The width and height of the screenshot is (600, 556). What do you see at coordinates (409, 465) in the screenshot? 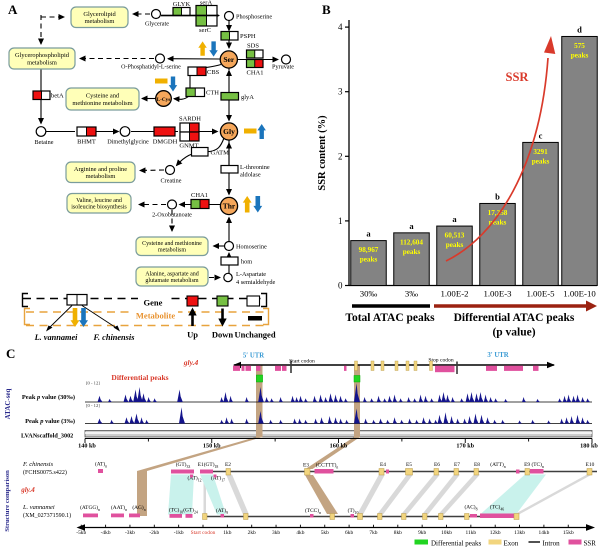
I see `svg-text: E5` at bounding box center [409, 465].